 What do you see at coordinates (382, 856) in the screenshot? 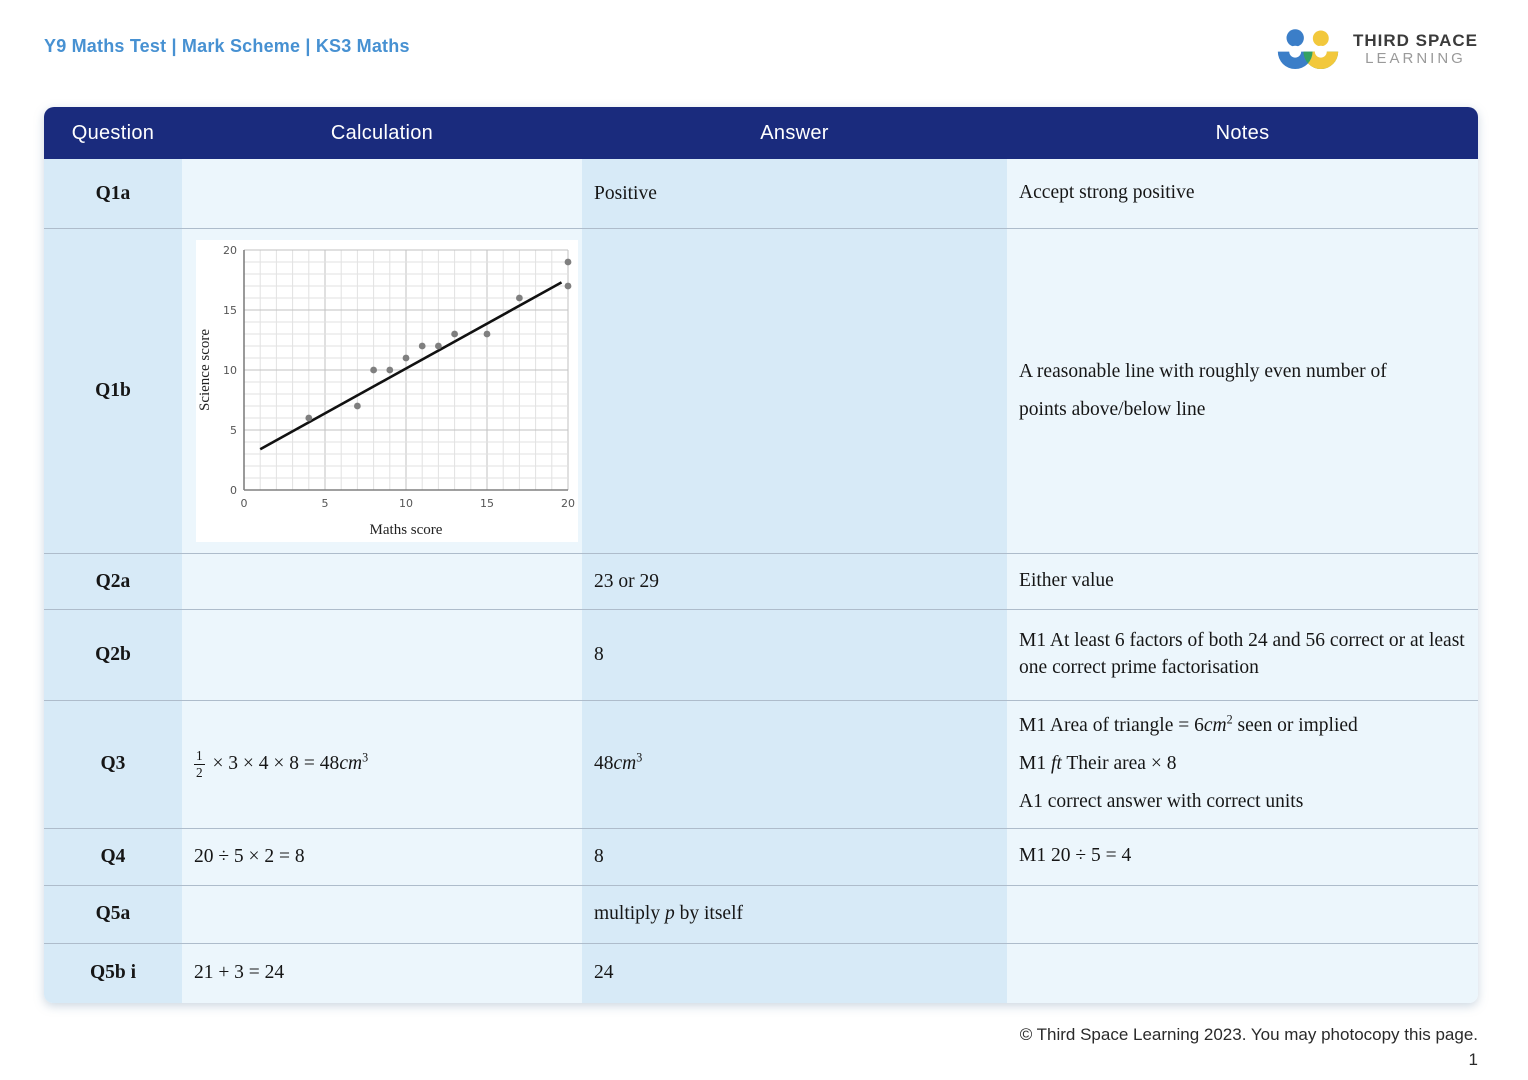
I see `calculation-cell: 20 ÷ 5 × 2 = 8` at bounding box center [382, 856].